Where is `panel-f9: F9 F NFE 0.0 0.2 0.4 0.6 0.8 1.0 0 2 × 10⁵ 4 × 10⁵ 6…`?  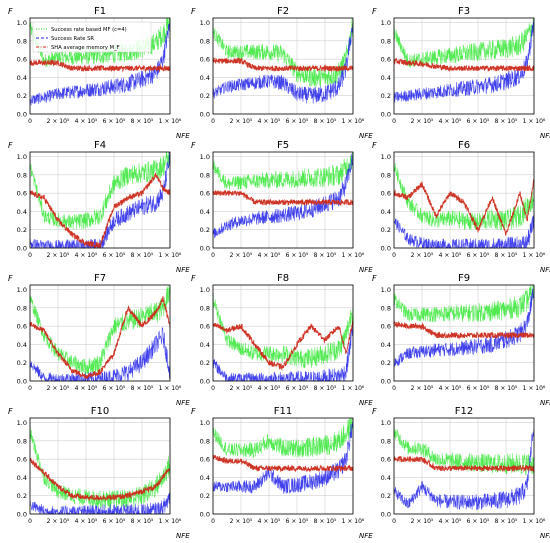 panel-f9: F9 F NFE 0.0 0.2 0.4 0.6 0.8 1.0 0 2 × 10⁵ 4 × 10⁵ 6… is located at coordinates (461, 340).